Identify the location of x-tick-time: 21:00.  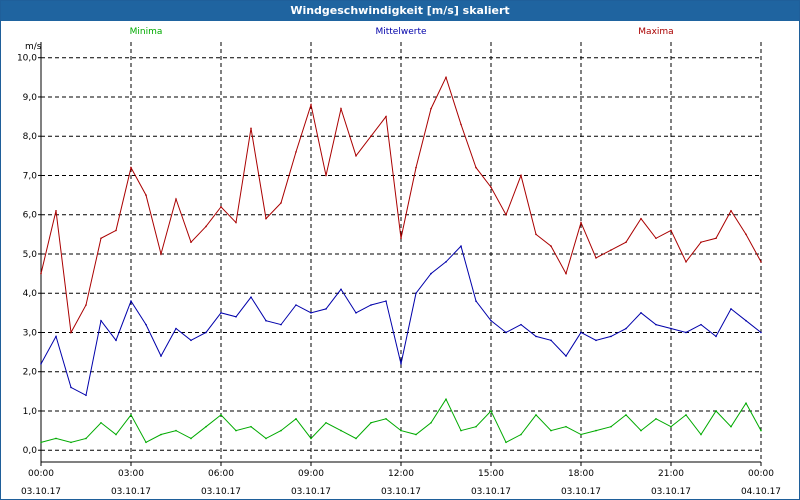
(671, 474).